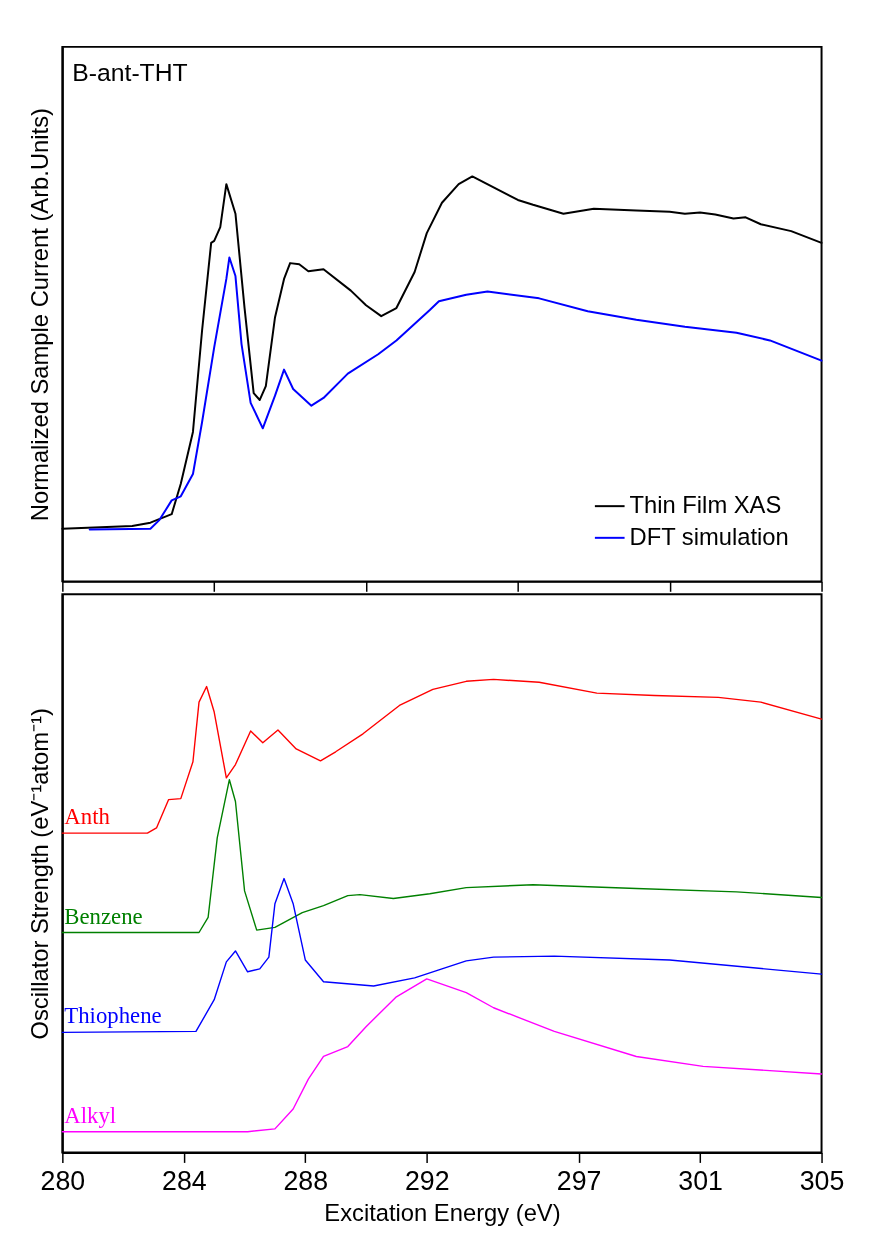 Image resolution: width=875 pixels, height=1252 pixels. Describe the element at coordinates (442, 1213) in the screenshot. I see `x-axis-title: Excitation Energy (eV)` at that location.